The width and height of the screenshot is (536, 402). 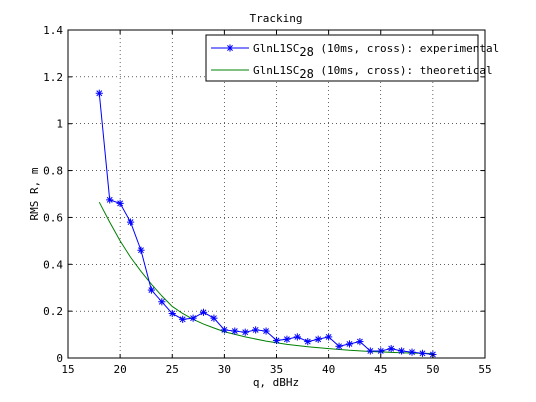 I want to click on x-tick-label: 50, so click(x=432, y=369).